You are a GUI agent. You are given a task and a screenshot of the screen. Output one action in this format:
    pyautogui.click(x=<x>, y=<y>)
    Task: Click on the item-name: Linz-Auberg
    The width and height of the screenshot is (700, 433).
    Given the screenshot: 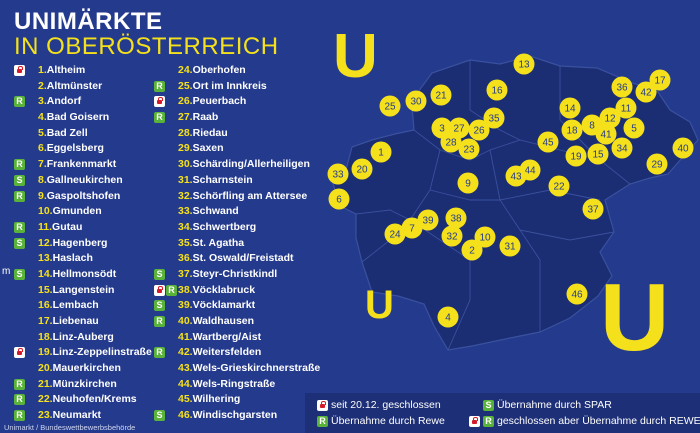 What is the action you would take?
    pyautogui.click(x=83, y=336)
    